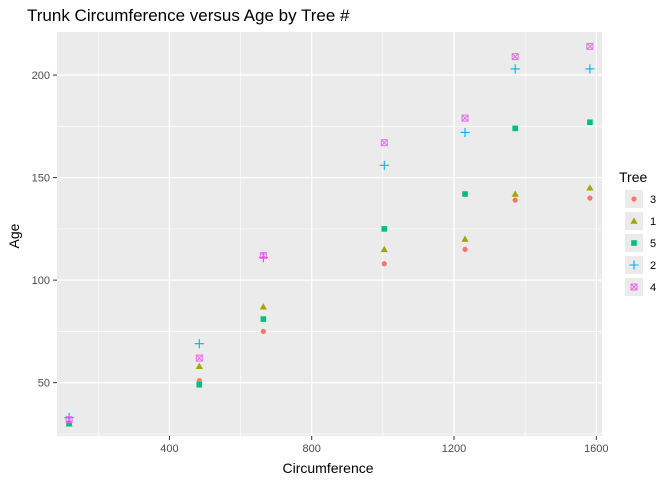  What do you see at coordinates (454, 449) in the screenshot?
I see `x-tick-label: 1200` at bounding box center [454, 449].